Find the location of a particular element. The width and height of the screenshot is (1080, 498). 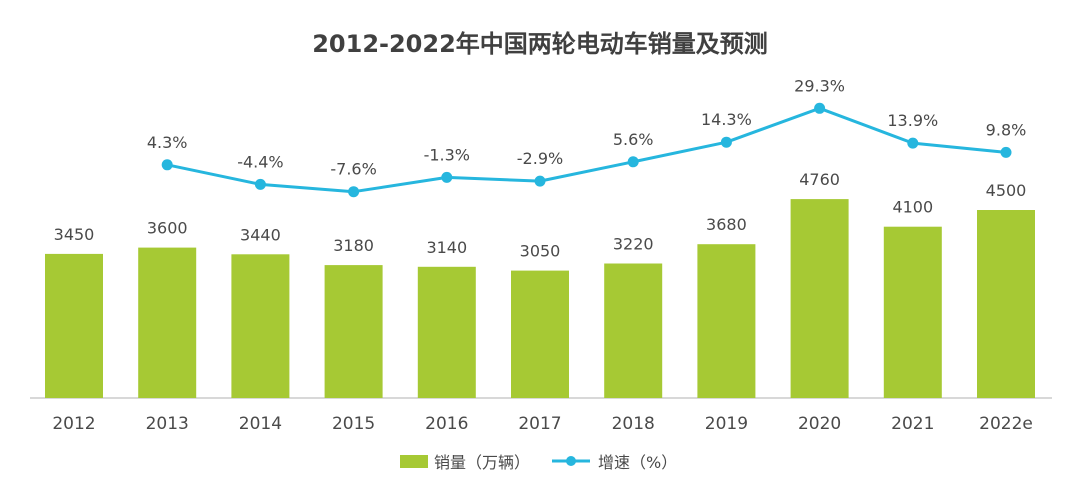

bar-value-label-2016: 3140 is located at coordinates (446, 247).